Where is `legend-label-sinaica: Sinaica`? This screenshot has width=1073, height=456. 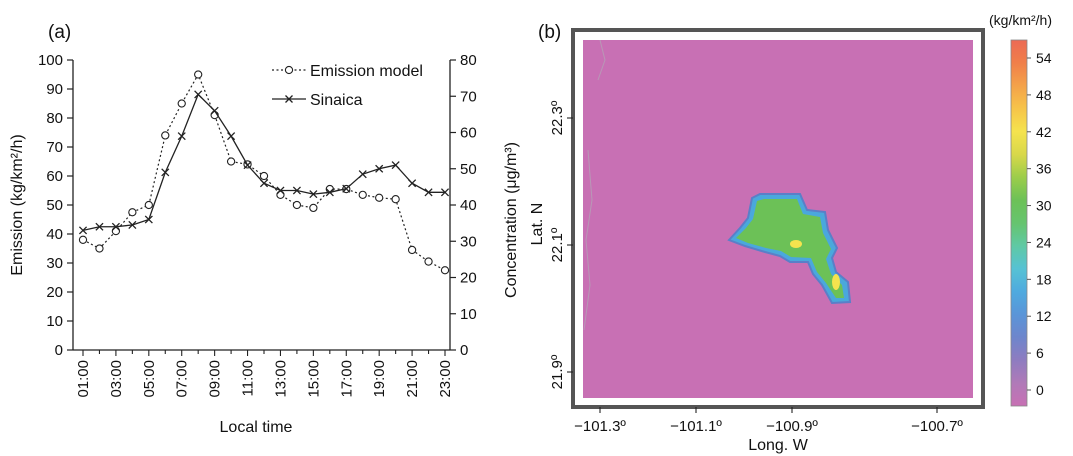
legend-label-sinaica: Sinaica is located at coordinates (336, 100).